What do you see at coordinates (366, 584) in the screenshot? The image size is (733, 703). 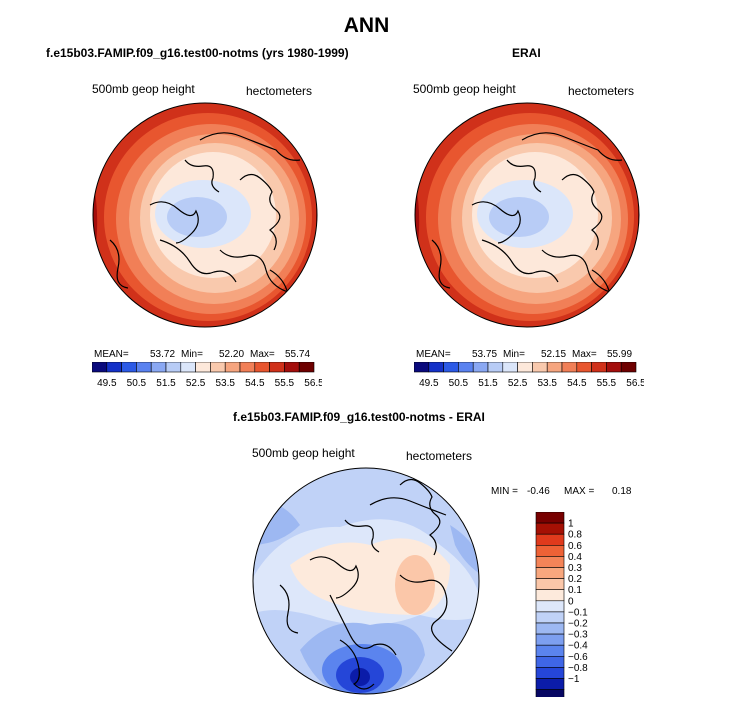 I see `panel-3-coastlines` at bounding box center [366, 584].